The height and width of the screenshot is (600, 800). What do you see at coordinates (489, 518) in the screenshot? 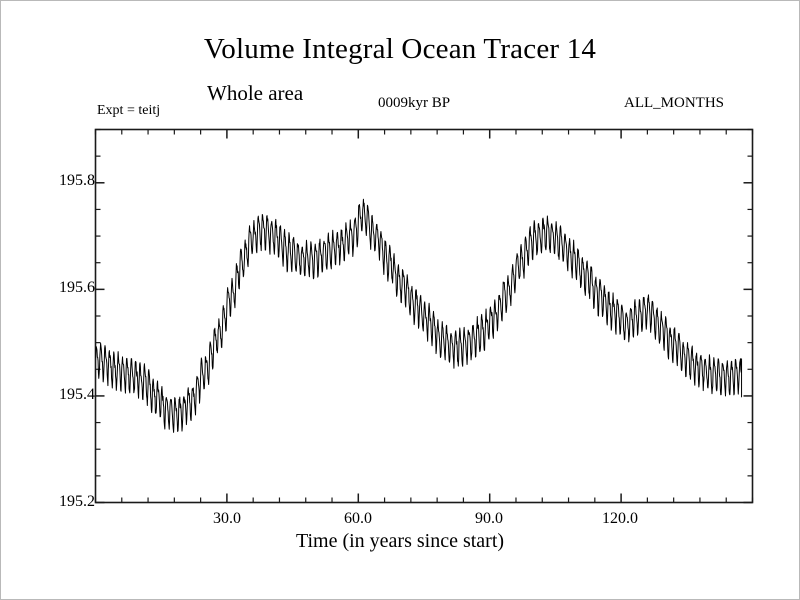
I see `x-tick-label-2: 90.0` at bounding box center [489, 518].